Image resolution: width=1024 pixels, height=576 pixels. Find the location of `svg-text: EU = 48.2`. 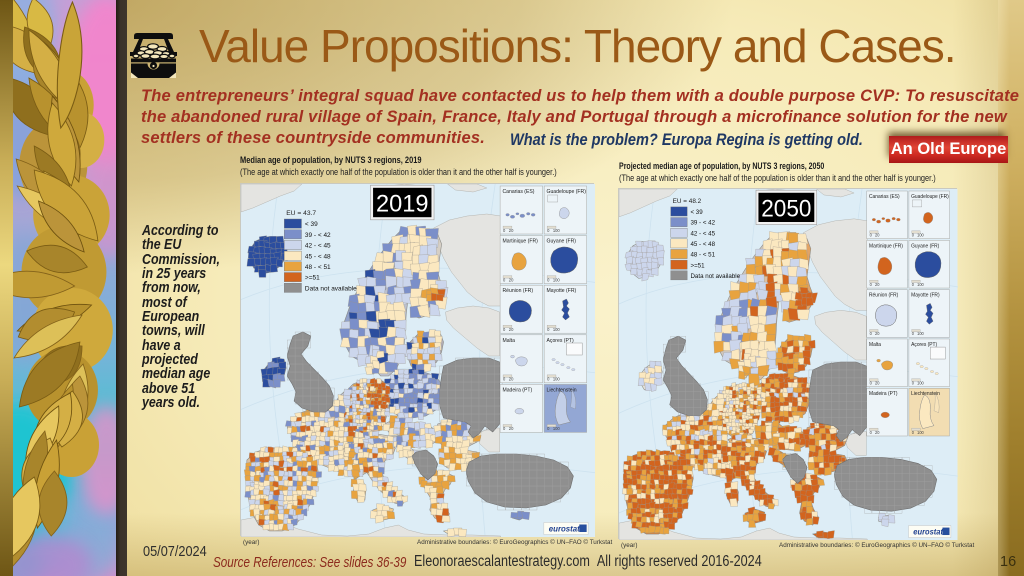

svg-text: EU = 48.2 is located at coordinates (687, 201).